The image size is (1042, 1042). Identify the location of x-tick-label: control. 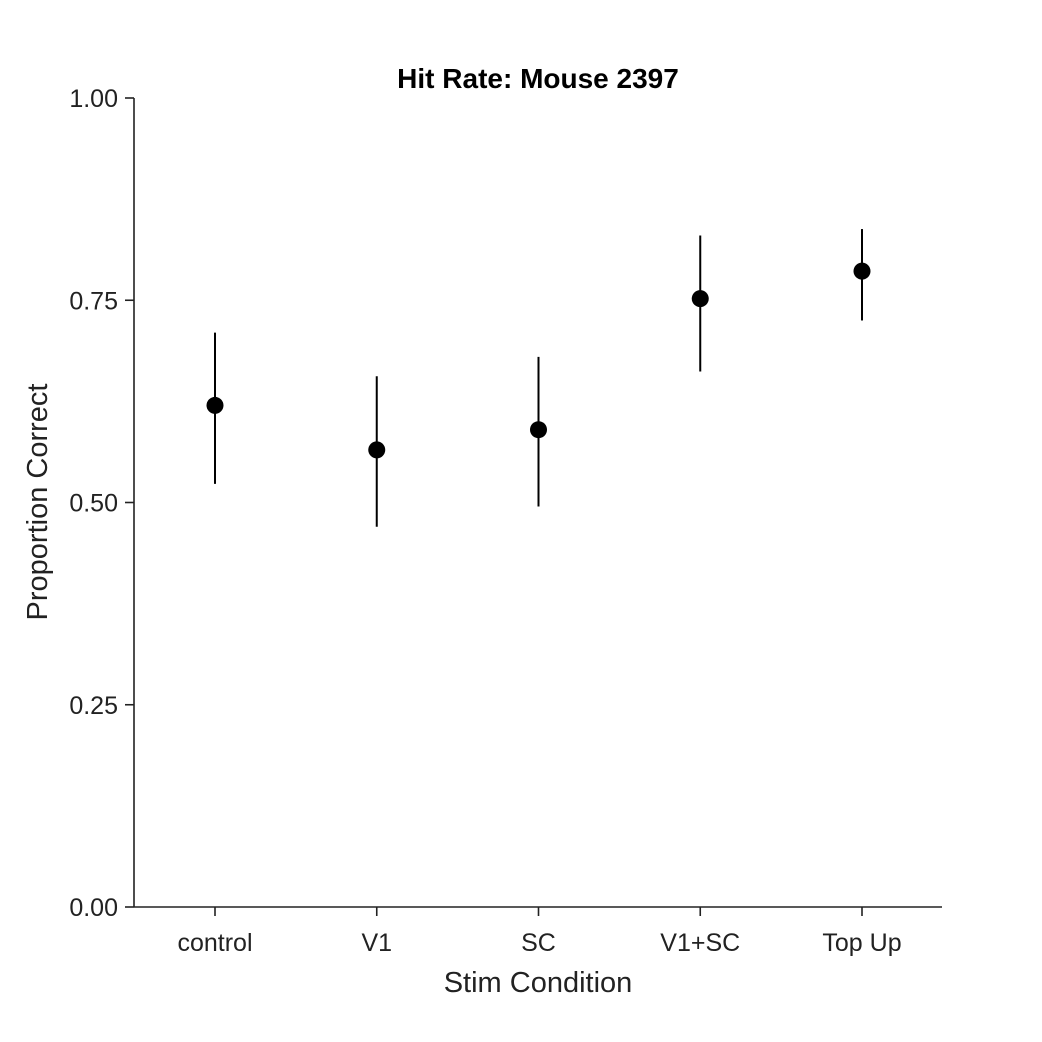
(214, 943).